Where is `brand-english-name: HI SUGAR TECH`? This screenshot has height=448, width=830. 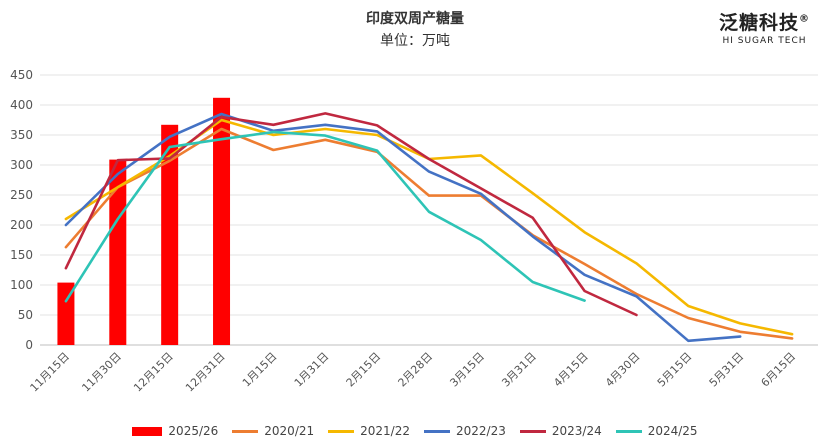
brand-english-name: HI SUGAR TECH is located at coordinates (764, 41).